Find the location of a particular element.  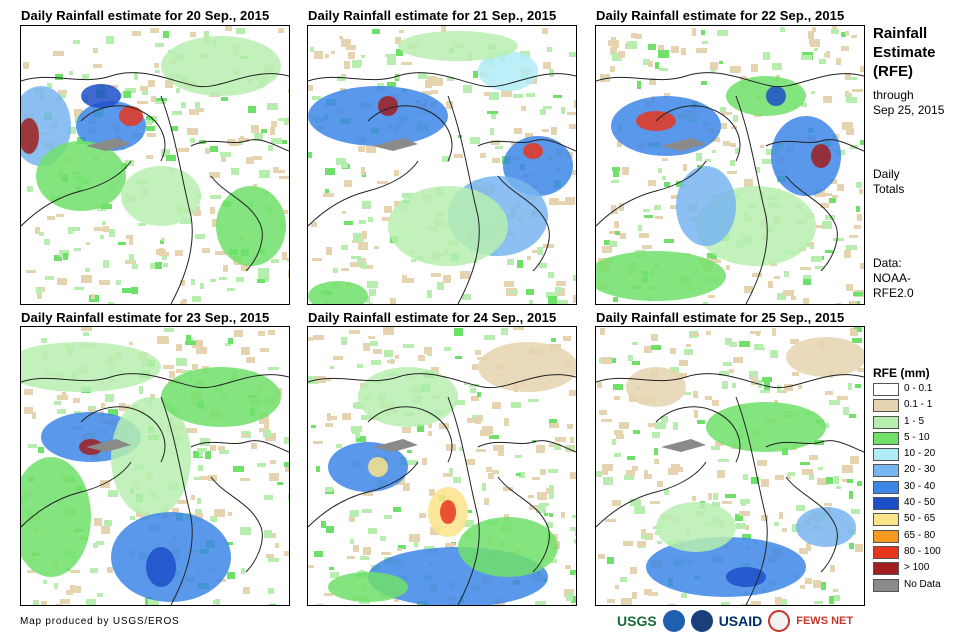

sidebar-title: Rainfall Estimate (RFE) is located at coordinates (904, 52).